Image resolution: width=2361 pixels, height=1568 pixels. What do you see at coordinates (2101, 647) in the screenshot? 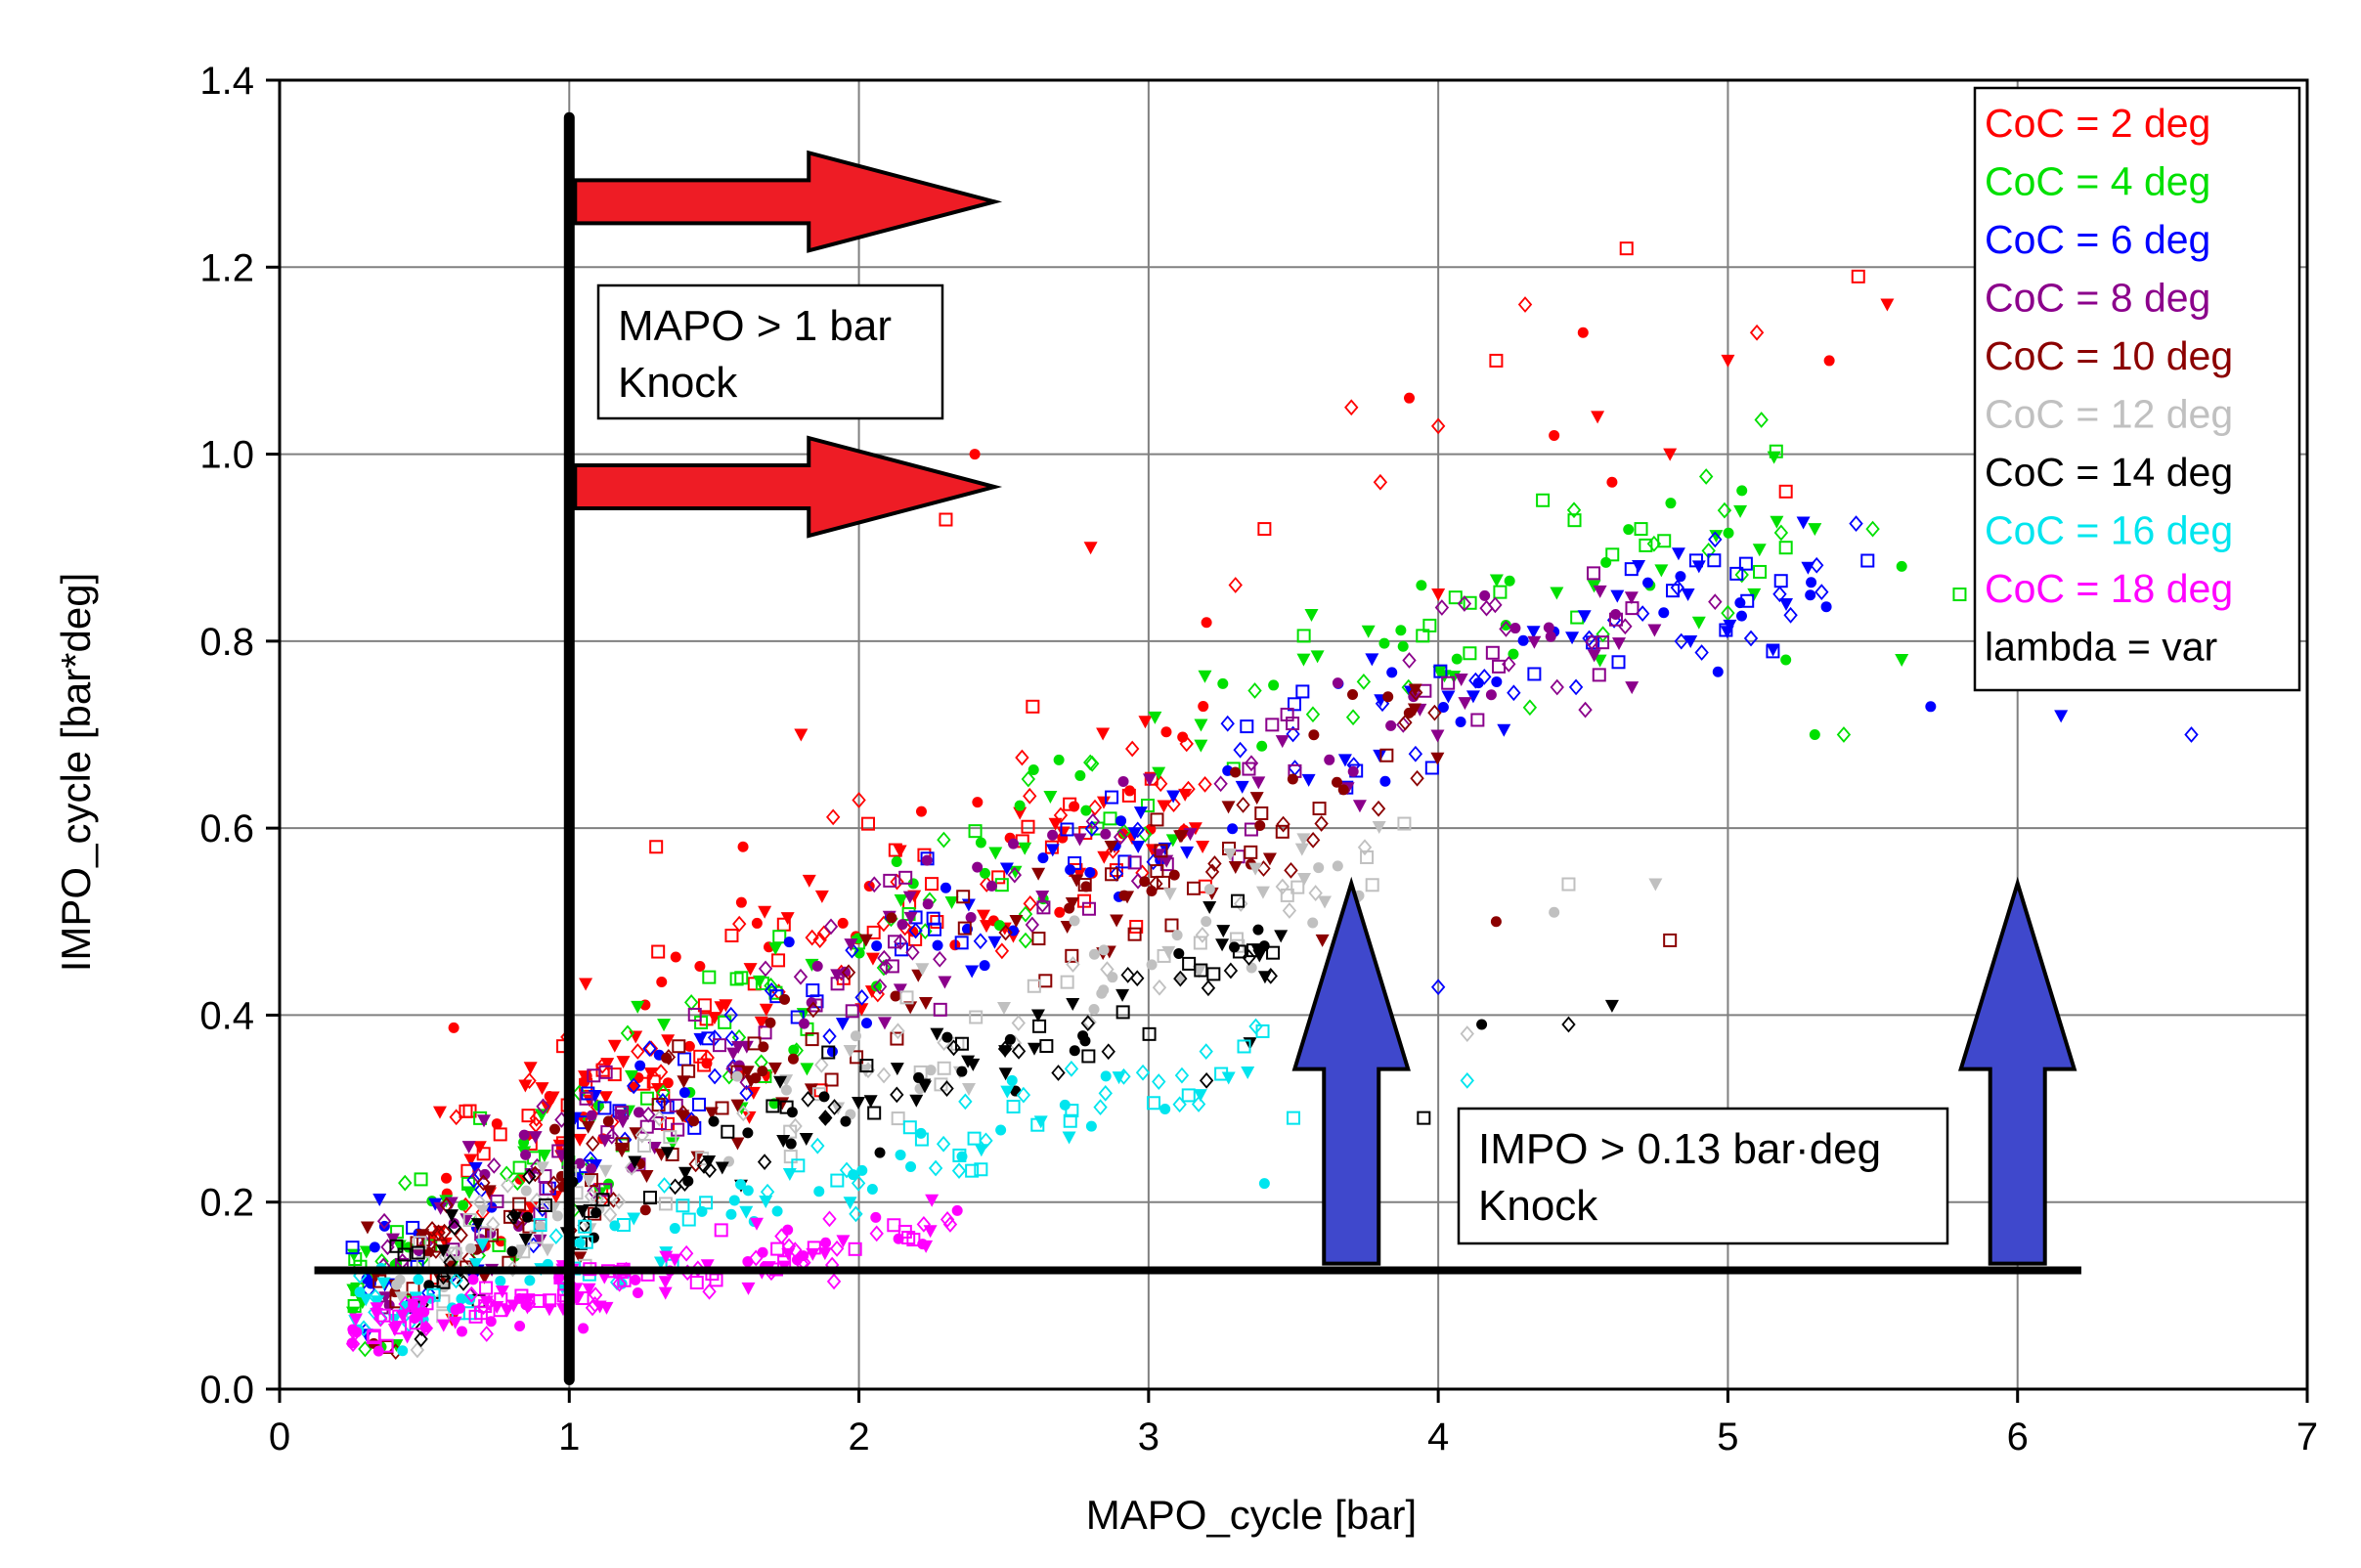
I see `legend-entry: lambda = var` at bounding box center [2101, 647].